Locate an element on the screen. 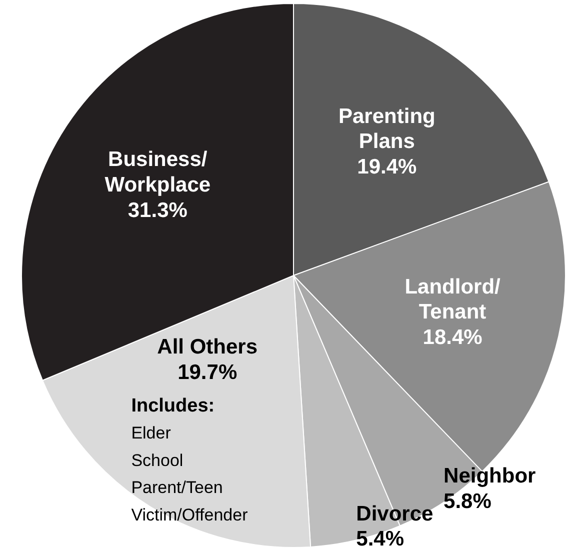  slice-label: Divorce is located at coordinates (395, 514).